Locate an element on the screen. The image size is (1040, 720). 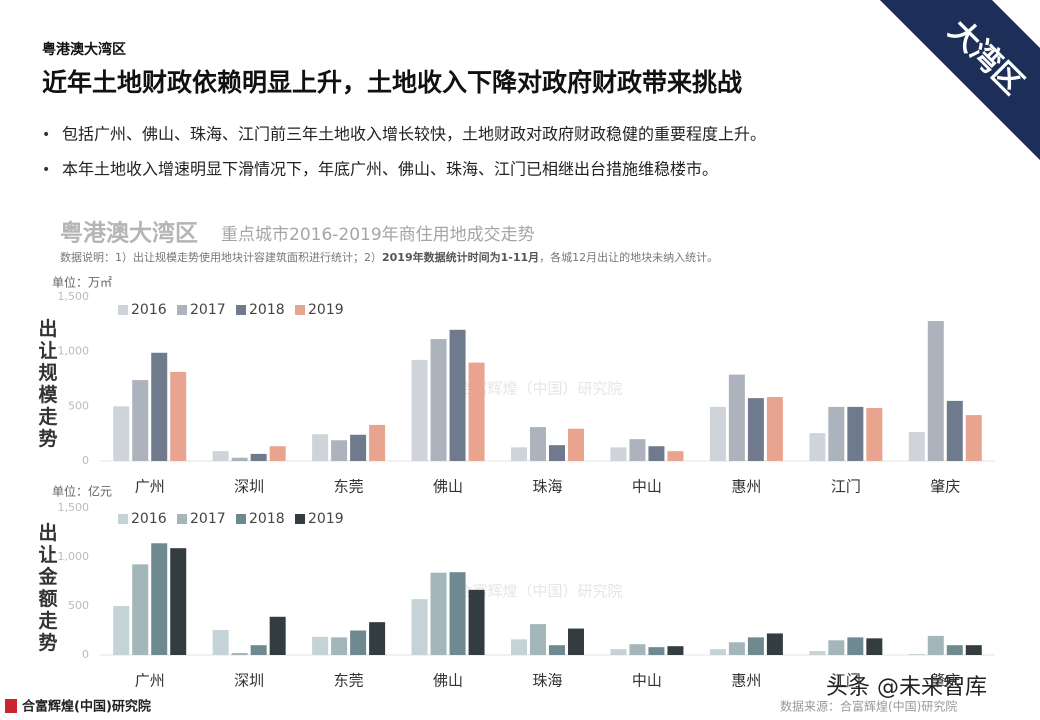
unit-label: 单位：万㎡ is located at coordinates (82, 282).